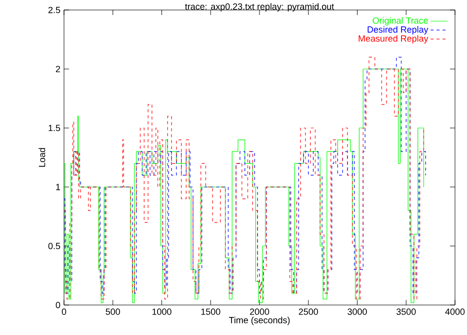  I want to click on y-tick-label: 0.5, so click(54, 246).